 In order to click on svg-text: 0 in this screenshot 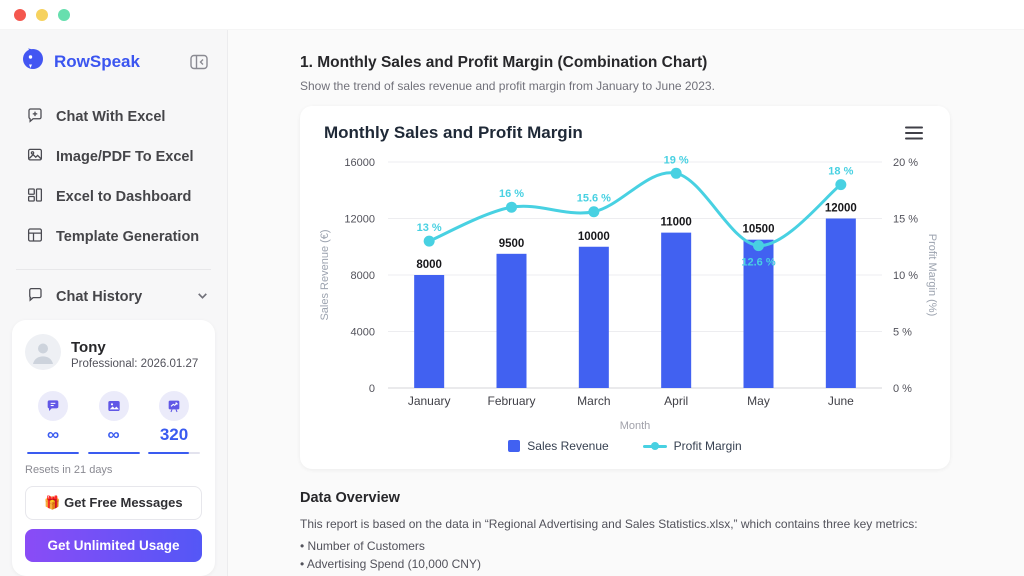, I will do `click(372, 389)`.